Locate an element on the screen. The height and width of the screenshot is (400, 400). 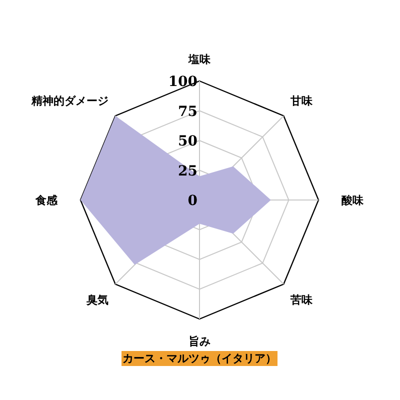
spoke-label: 臭気 is located at coordinates (96, 300).